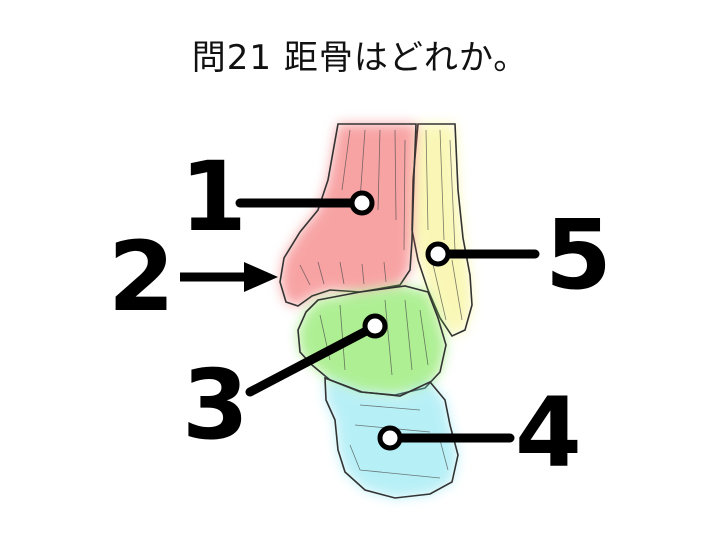 This screenshot has width=720, height=540. I want to click on bone-3-talus, so click(372, 340).